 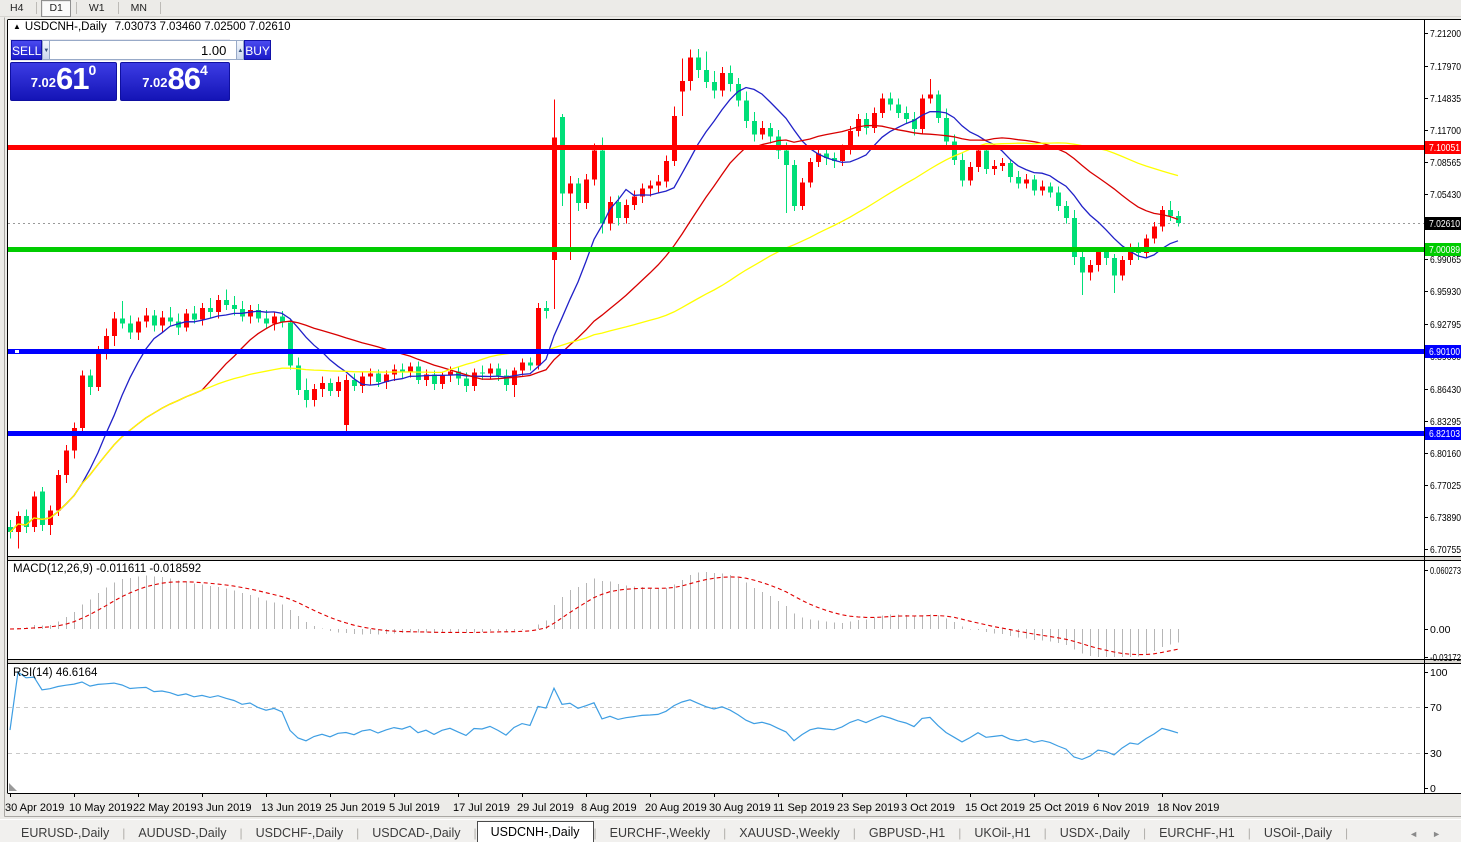 What do you see at coordinates (416, 833) in the screenshot?
I see `symbol-tab-usdcad-daily: USDCAD-,Daily` at bounding box center [416, 833].